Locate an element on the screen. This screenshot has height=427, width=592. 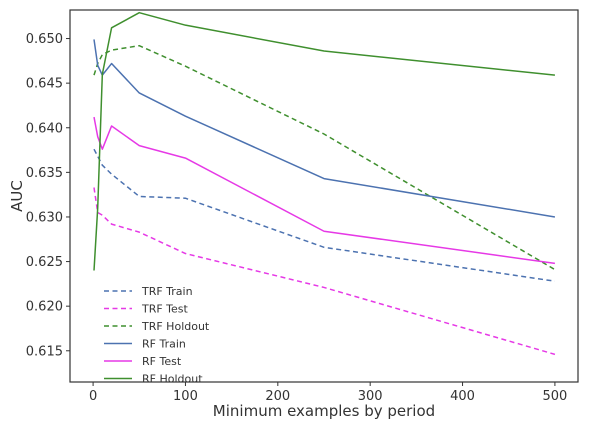
legend-label: TRF Holdout is located at coordinates (175, 326).